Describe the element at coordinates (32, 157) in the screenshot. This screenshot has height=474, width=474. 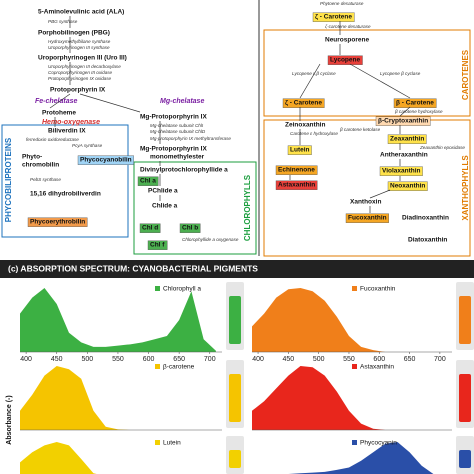
I see `node-label: Phyto-` at that location.